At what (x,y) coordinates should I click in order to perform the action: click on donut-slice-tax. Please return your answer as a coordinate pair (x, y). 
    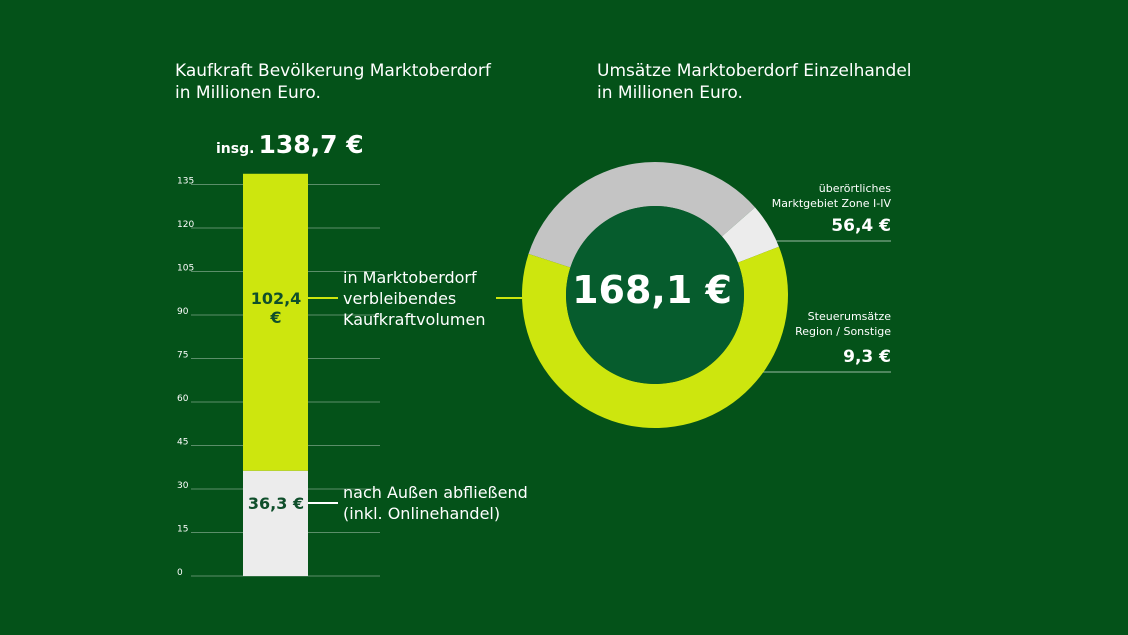
    Looking at the image, I should click on (750, 235).